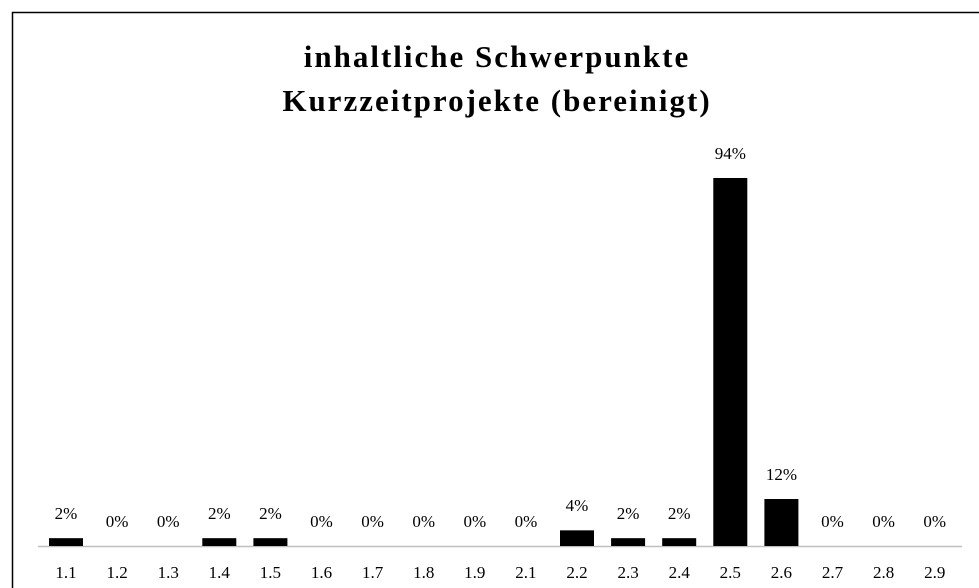 Image resolution: width=979 pixels, height=588 pixels. Describe the element at coordinates (833, 572) in the screenshot. I see `x-tick-label: 2.7` at that location.